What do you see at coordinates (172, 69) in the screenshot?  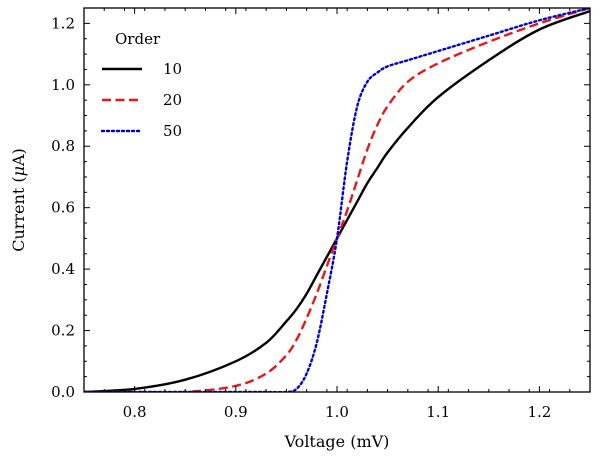 I see `legend-label-10: 10` at bounding box center [172, 69].